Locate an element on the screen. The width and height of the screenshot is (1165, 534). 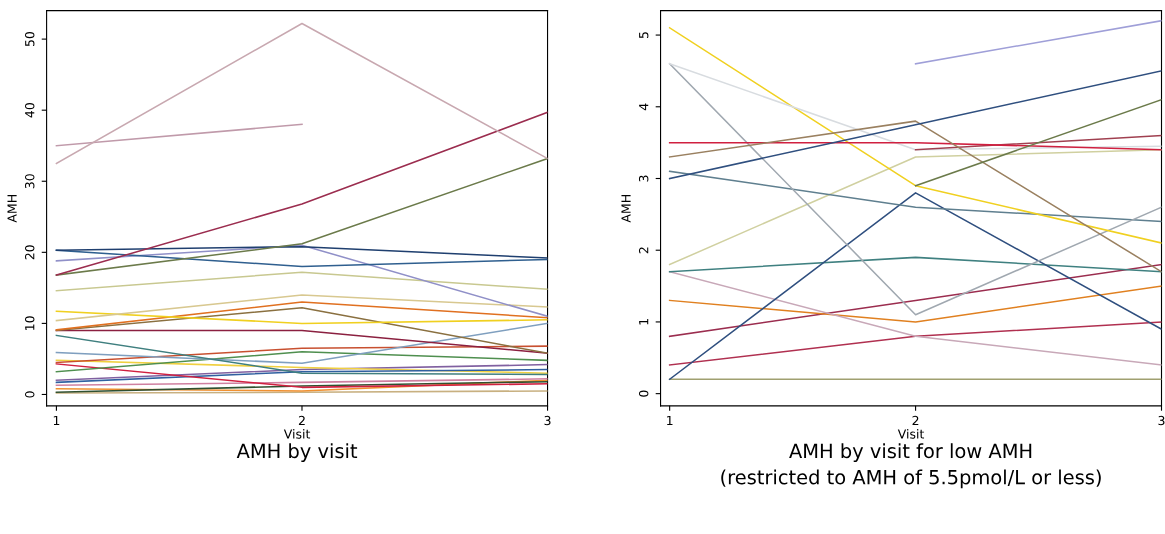
y-tick-label: 40 is located at coordinates (30, 110).